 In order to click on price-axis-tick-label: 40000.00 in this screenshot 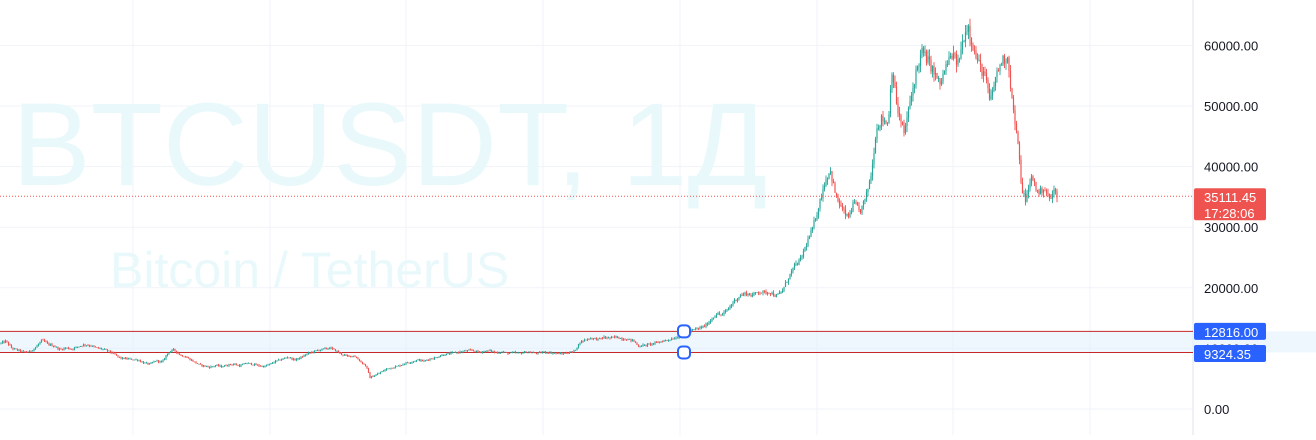, I will do `click(1231, 167)`.